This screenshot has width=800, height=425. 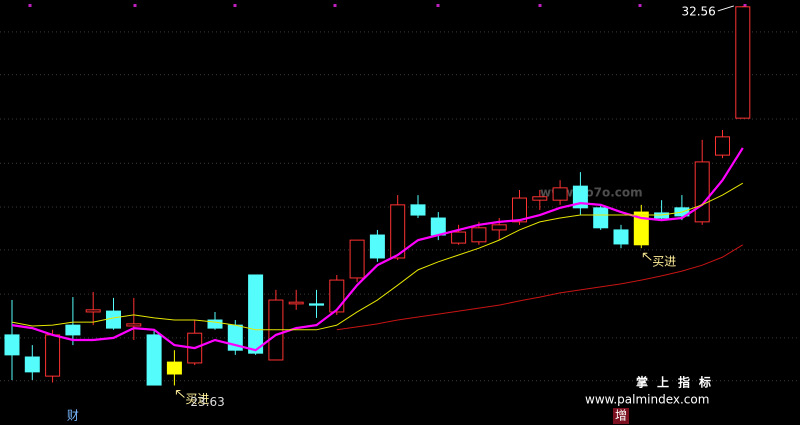 I want to click on high-label: 32.56, so click(x=698, y=11).